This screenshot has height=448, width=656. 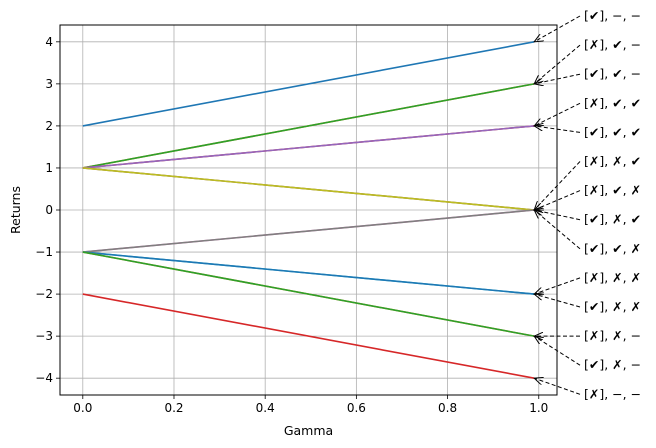 I want to click on y-axis-label: Returns, so click(x=15, y=210).